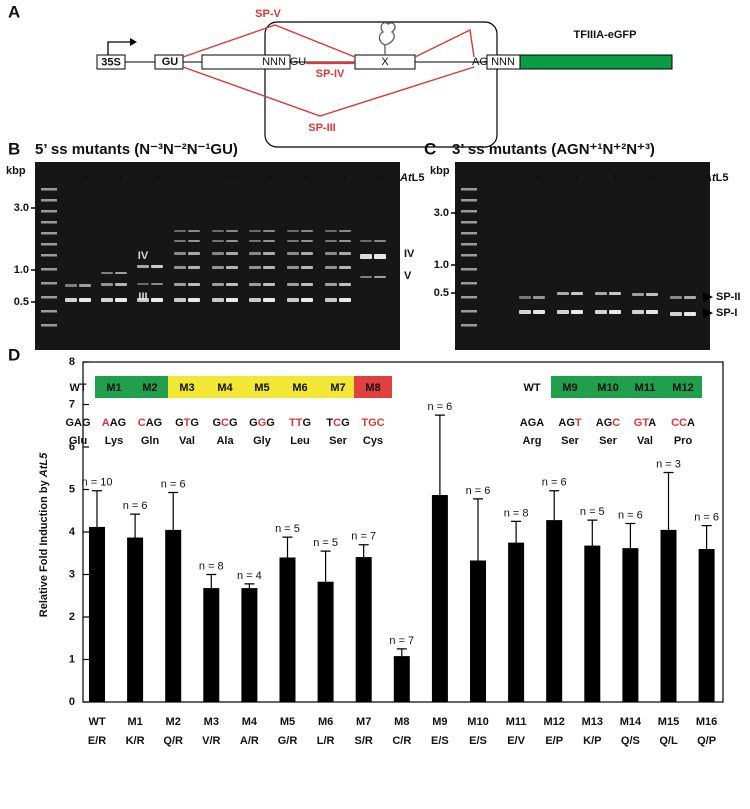 This screenshot has height=809, width=750. Describe the element at coordinates (44, 465) in the screenshot. I see `y-label-part: AtL5` at that location.